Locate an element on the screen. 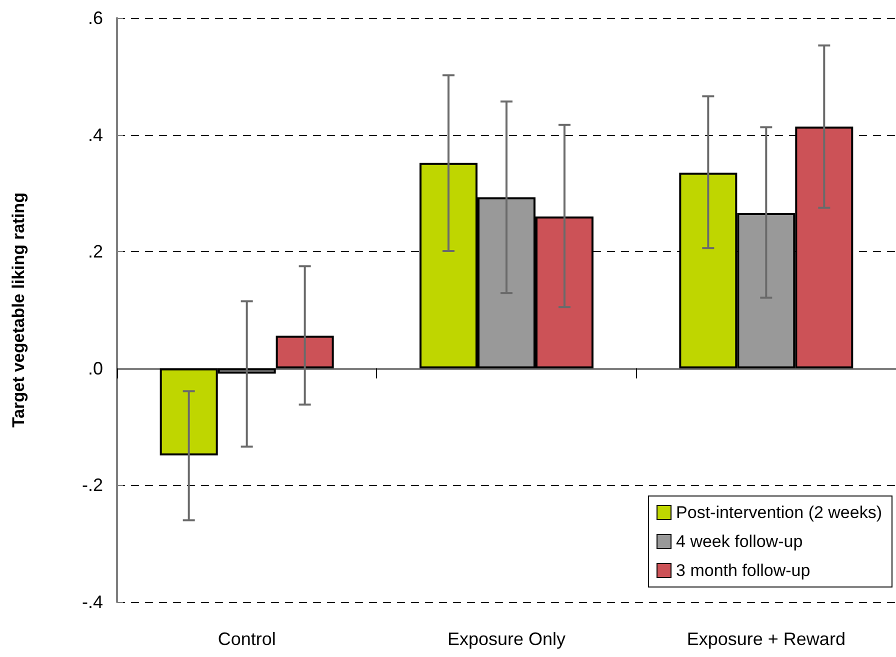  x-tick-label: Exposure Only is located at coordinates (506, 639).